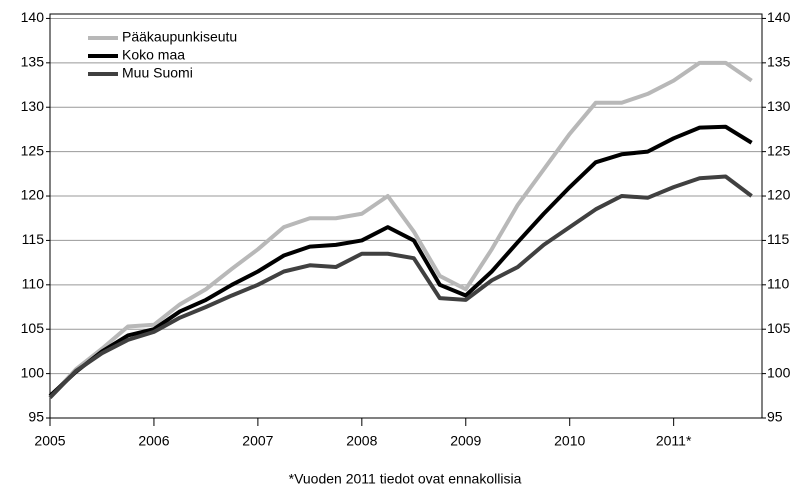  Describe the element at coordinates (405, 479) in the screenshot. I see `footnote: *Vuoden 2011 tiedot ovat ennakollisia` at that location.